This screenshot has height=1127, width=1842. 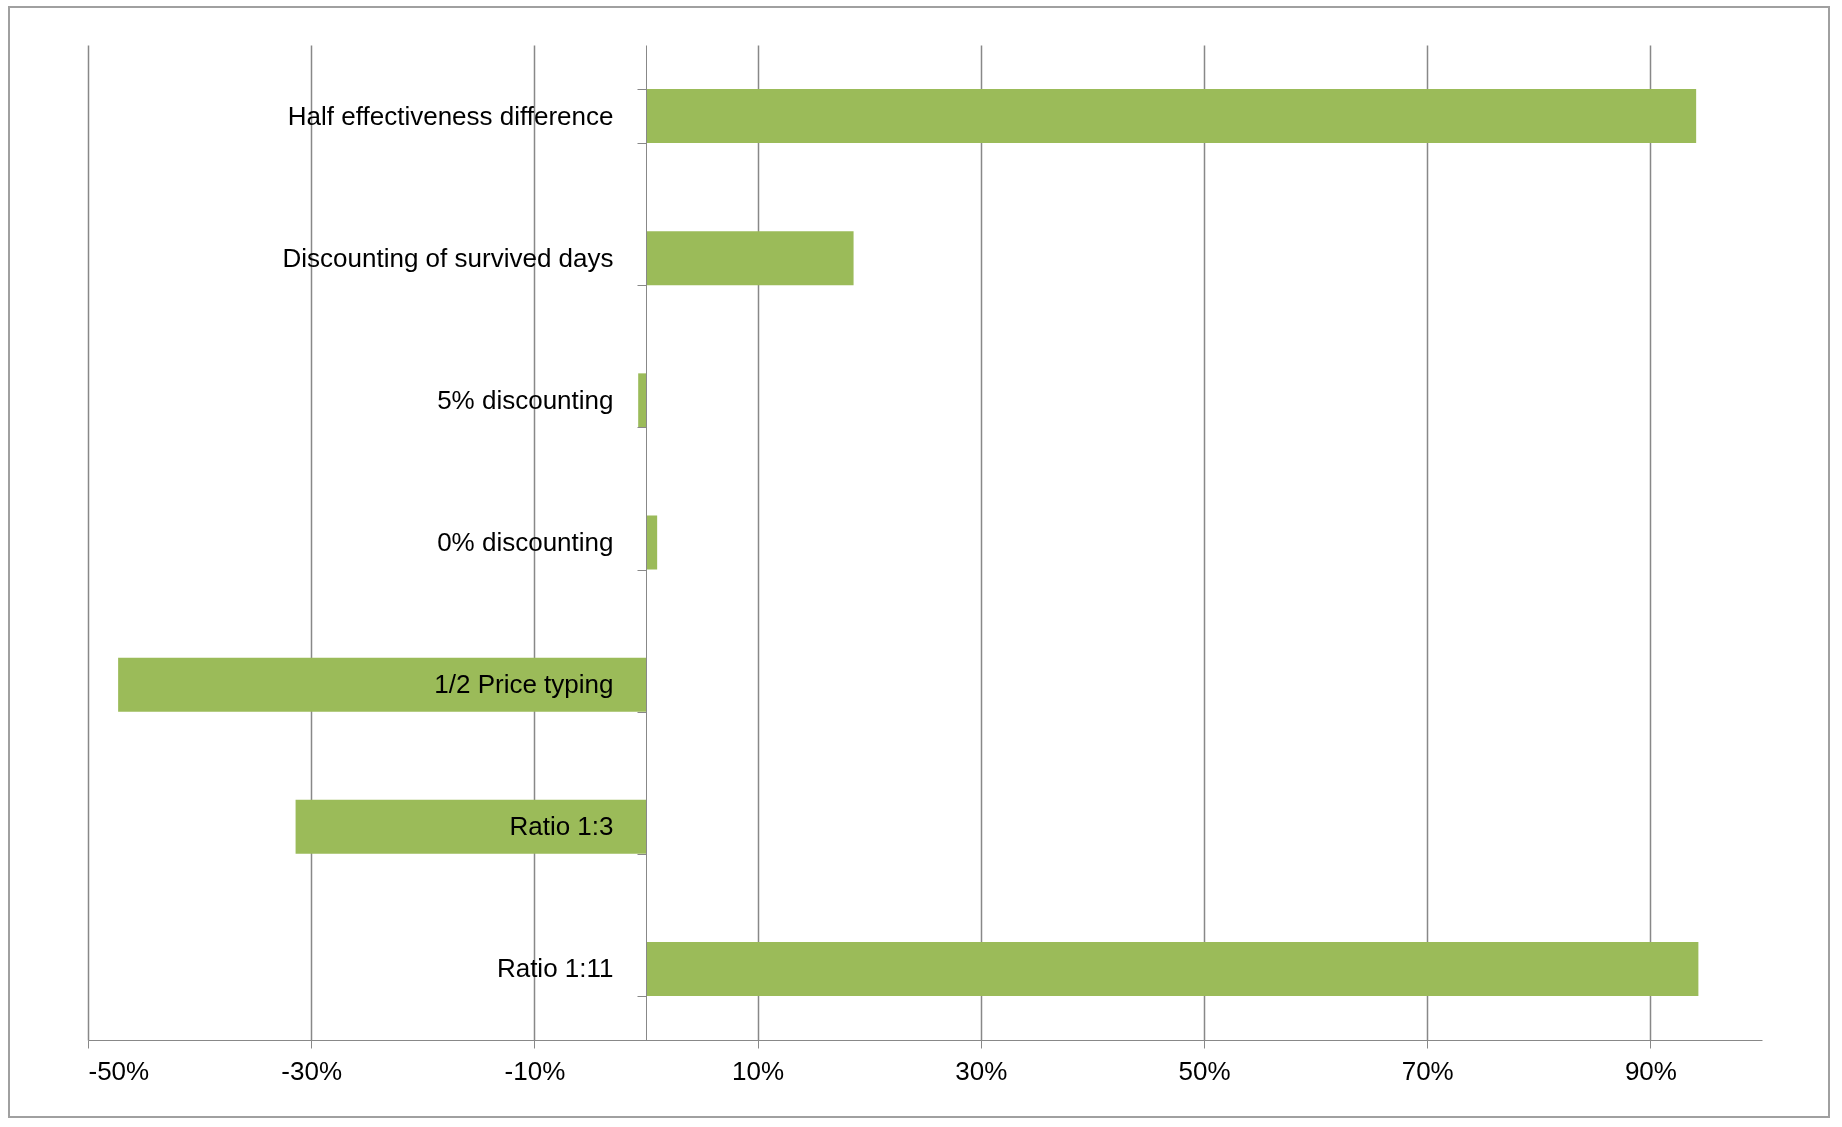 What do you see at coordinates (525, 542) in the screenshot?
I see `y-tick-label: 0% discounting` at bounding box center [525, 542].